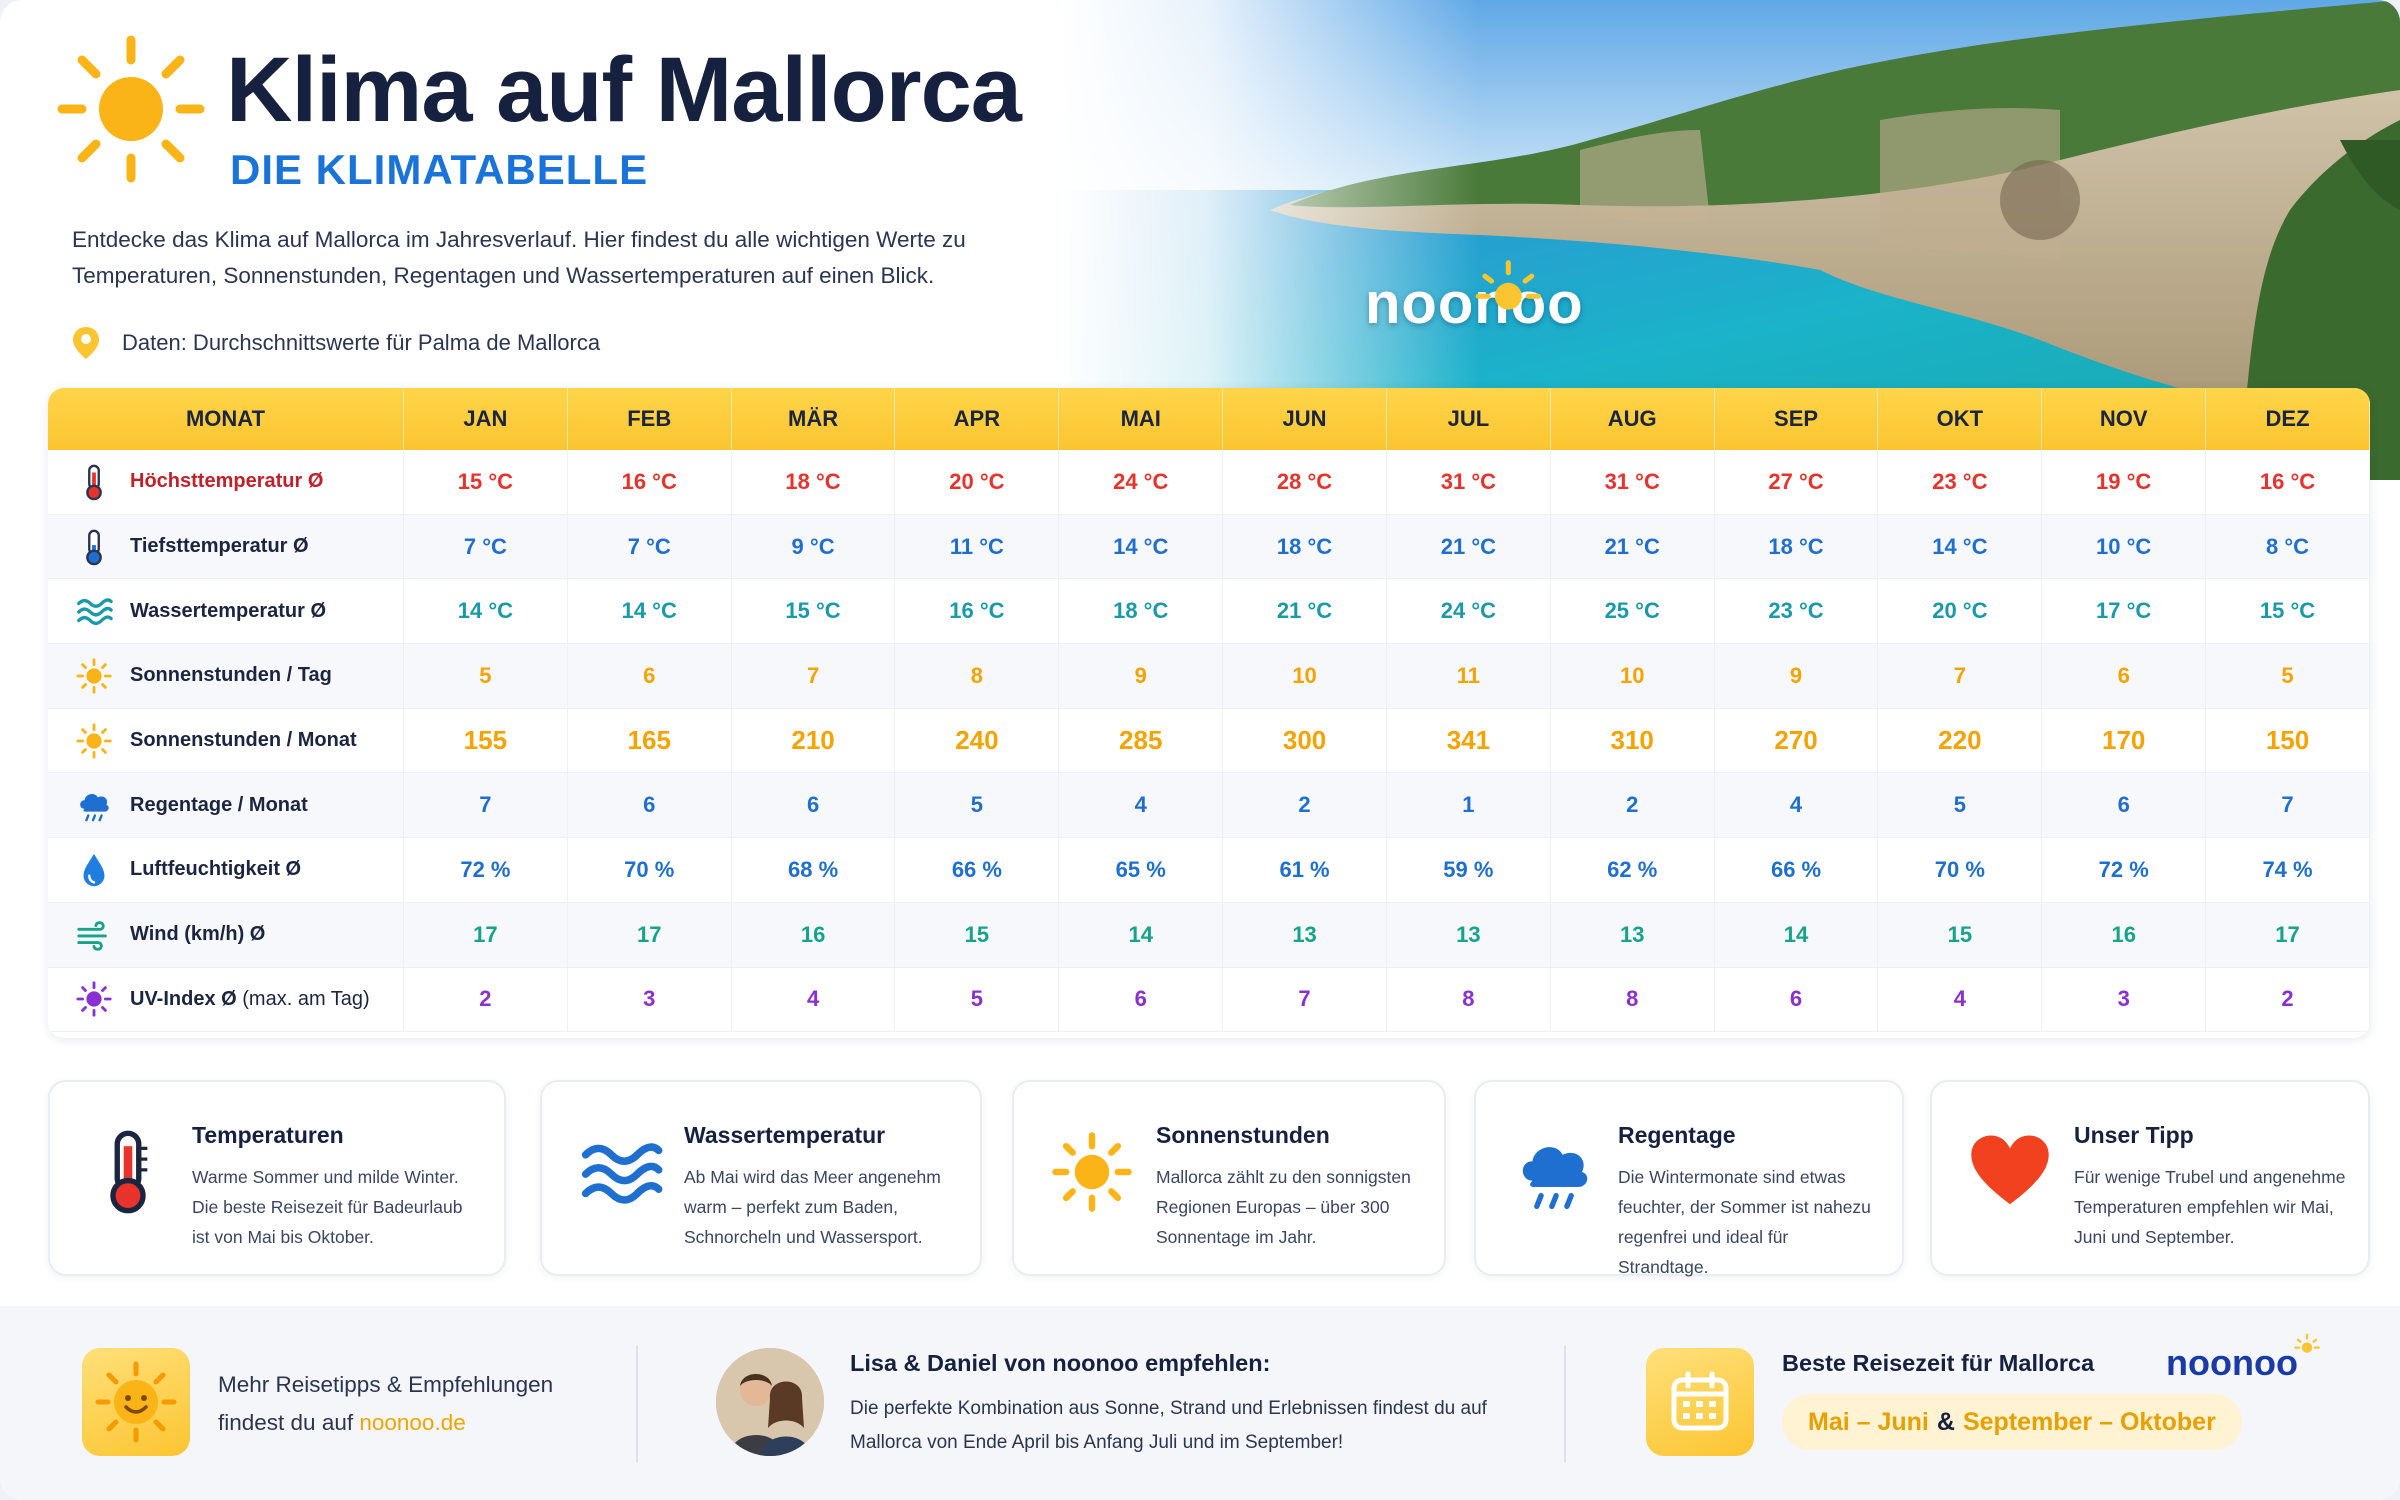 The height and width of the screenshot is (1500, 2400). Describe the element at coordinates (977, 676) in the screenshot. I see `table-cell: 8` at that location.